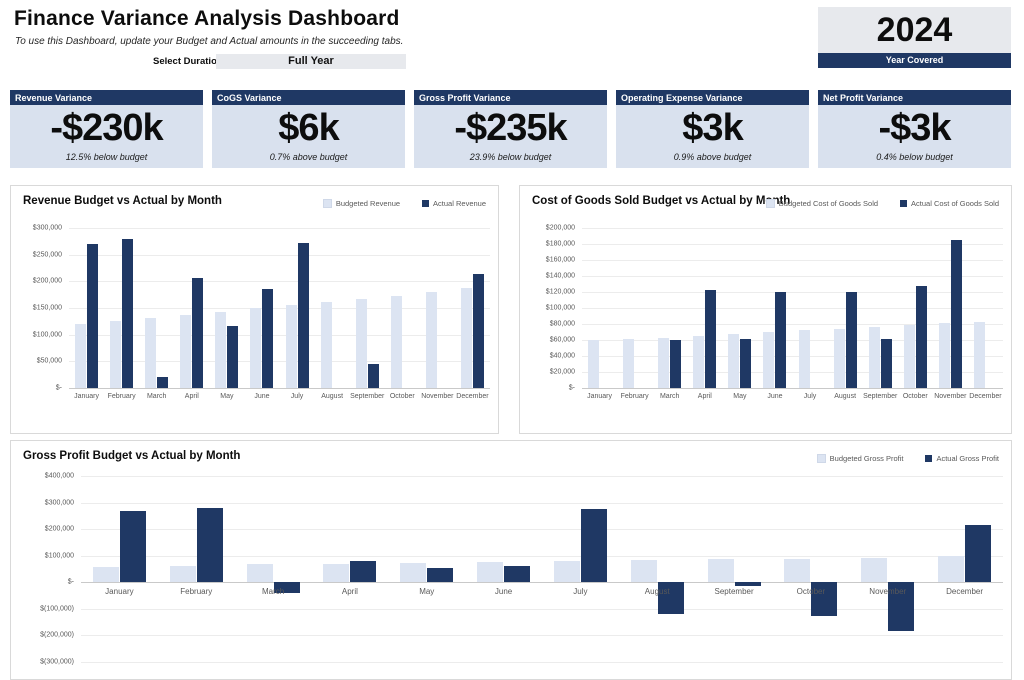 The width and height of the screenshot is (1024, 680). What do you see at coordinates (560, 276) in the screenshot?
I see `y-axis-tick-label: $140,000` at bounding box center [560, 276].